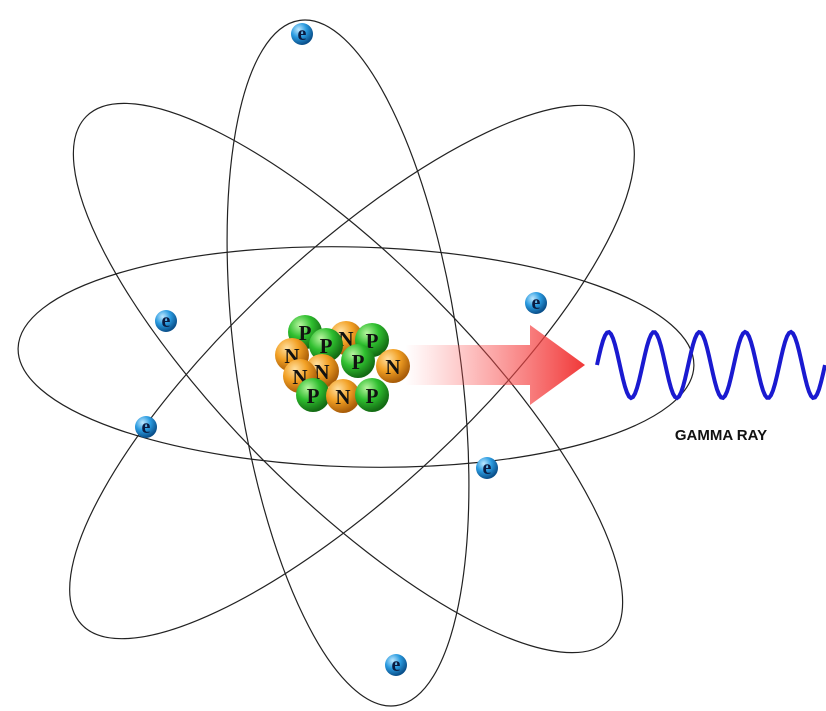 The image size is (826, 711). What do you see at coordinates (495, 365) in the screenshot?
I see `emission-arrow` at bounding box center [495, 365].